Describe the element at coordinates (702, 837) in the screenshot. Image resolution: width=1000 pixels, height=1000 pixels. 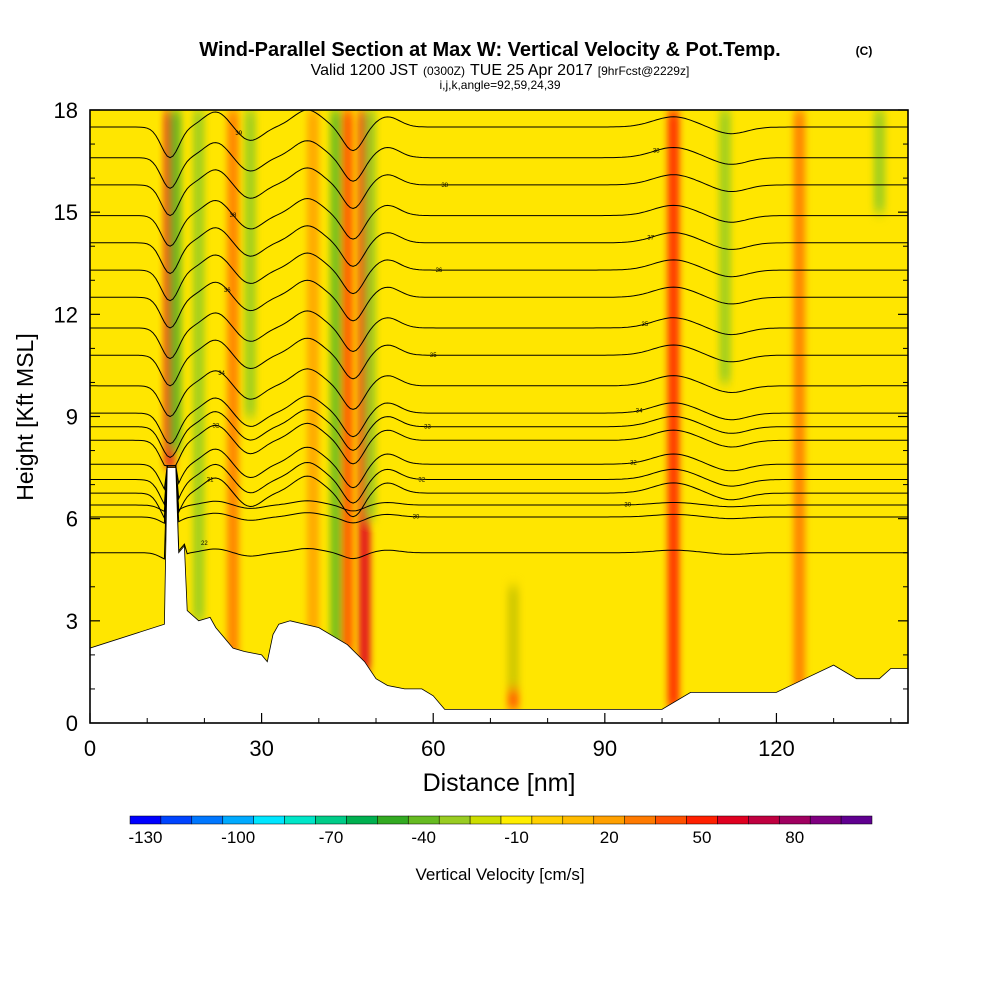
I see `colorbar-label-6: 50` at that location.